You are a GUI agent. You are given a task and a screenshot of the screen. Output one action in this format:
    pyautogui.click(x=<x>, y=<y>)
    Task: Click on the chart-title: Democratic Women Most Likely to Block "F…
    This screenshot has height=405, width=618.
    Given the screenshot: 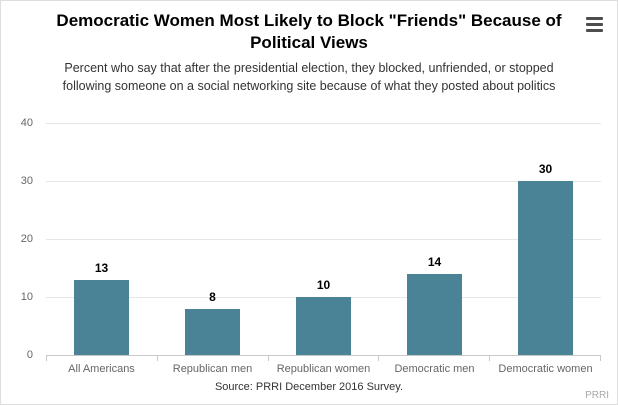 What is the action you would take?
    pyautogui.click(x=309, y=32)
    